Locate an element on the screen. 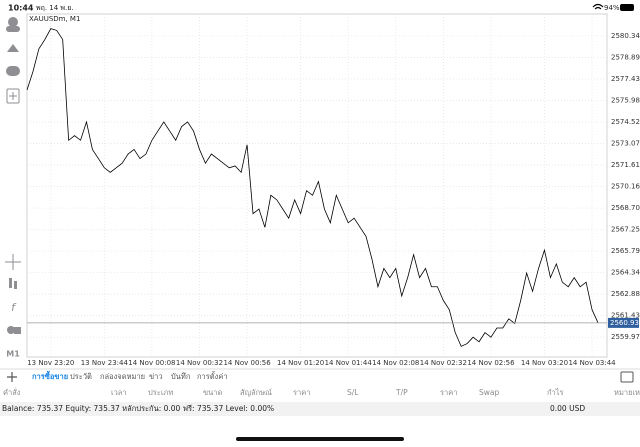  x-tick-label: 14 Nov 02:08 is located at coordinates (395, 363).